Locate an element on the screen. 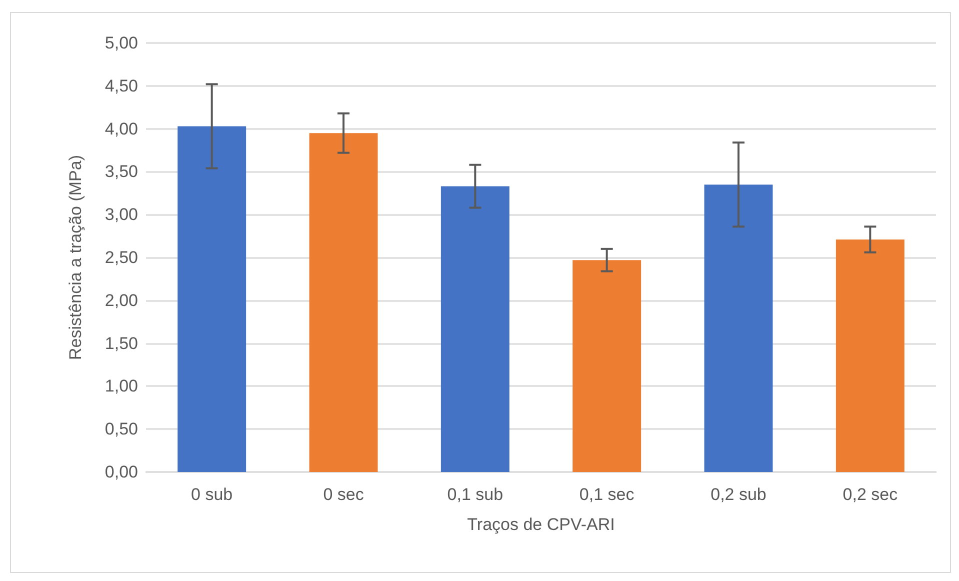  y-tick-label: 4,00 is located at coordinates (121, 128).